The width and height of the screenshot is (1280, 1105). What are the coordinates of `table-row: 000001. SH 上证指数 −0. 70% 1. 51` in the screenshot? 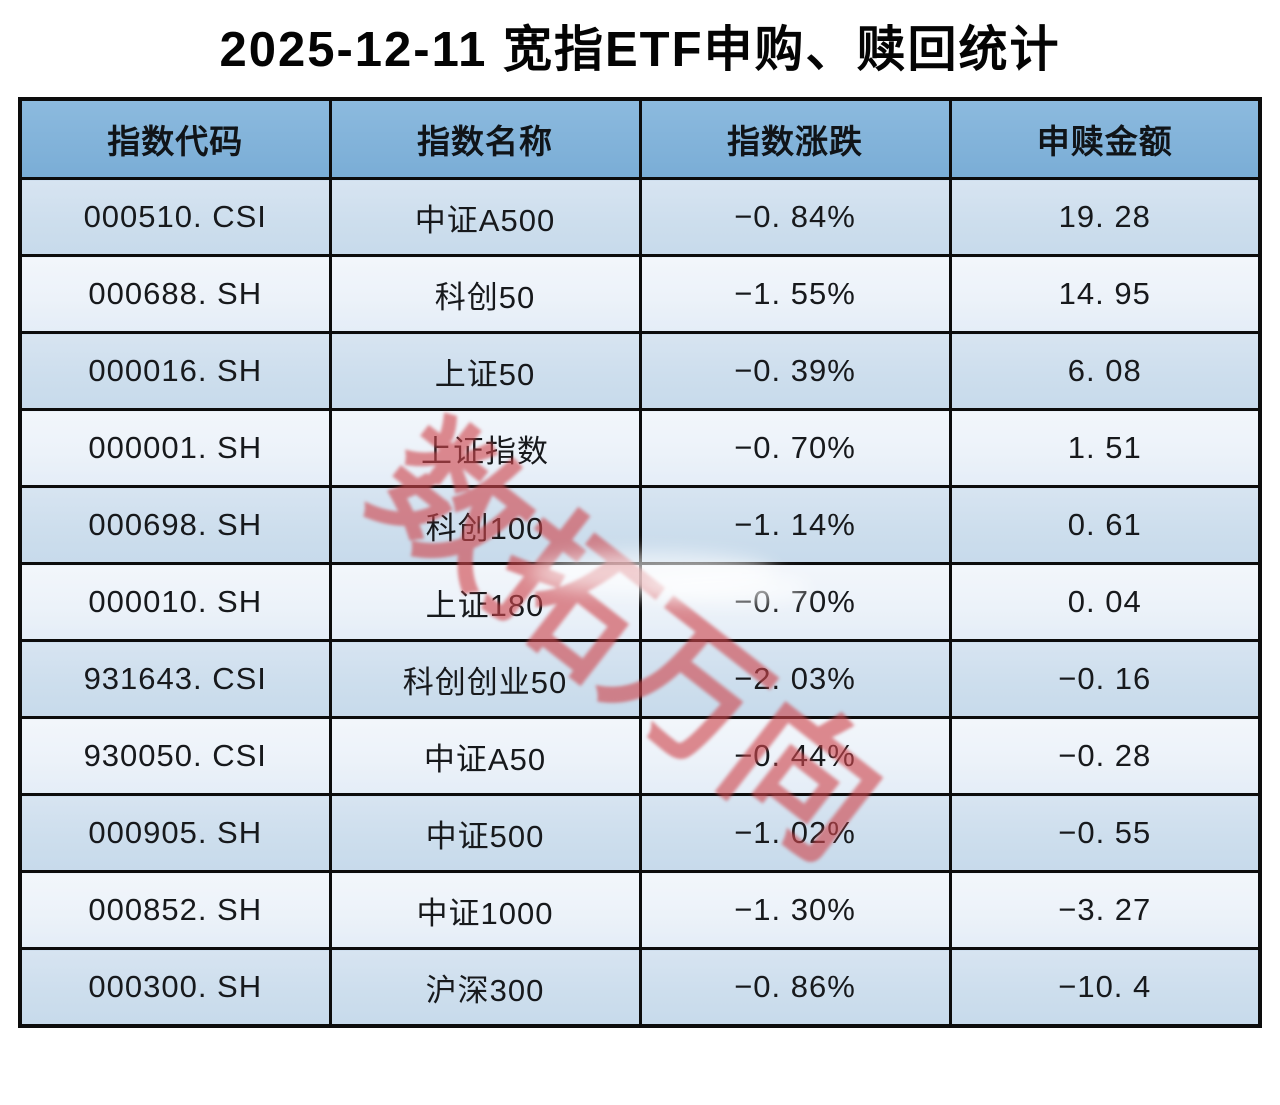 It's located at (640, 448).